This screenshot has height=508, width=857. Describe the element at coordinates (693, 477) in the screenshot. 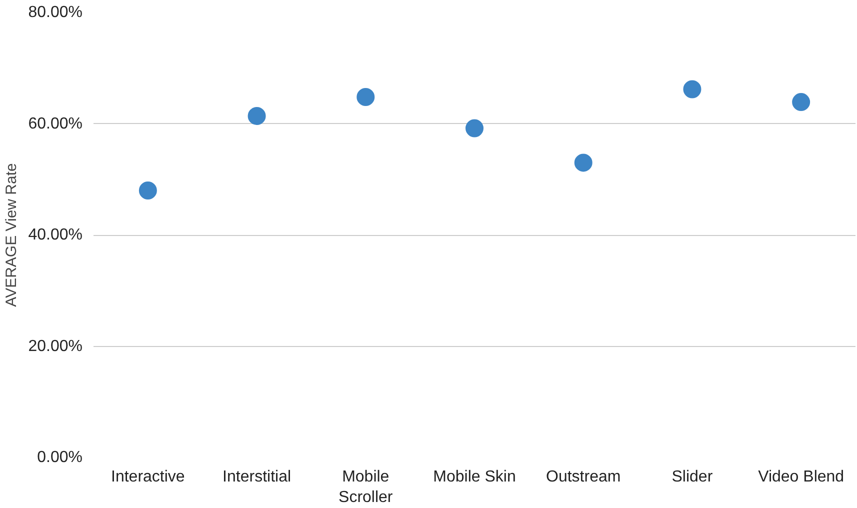

I see `x-tick-label: Slider` at that location.